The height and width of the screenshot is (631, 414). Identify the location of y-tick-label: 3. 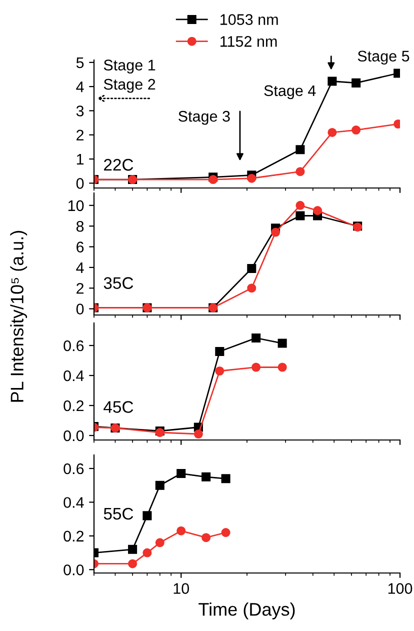
(80, 111).